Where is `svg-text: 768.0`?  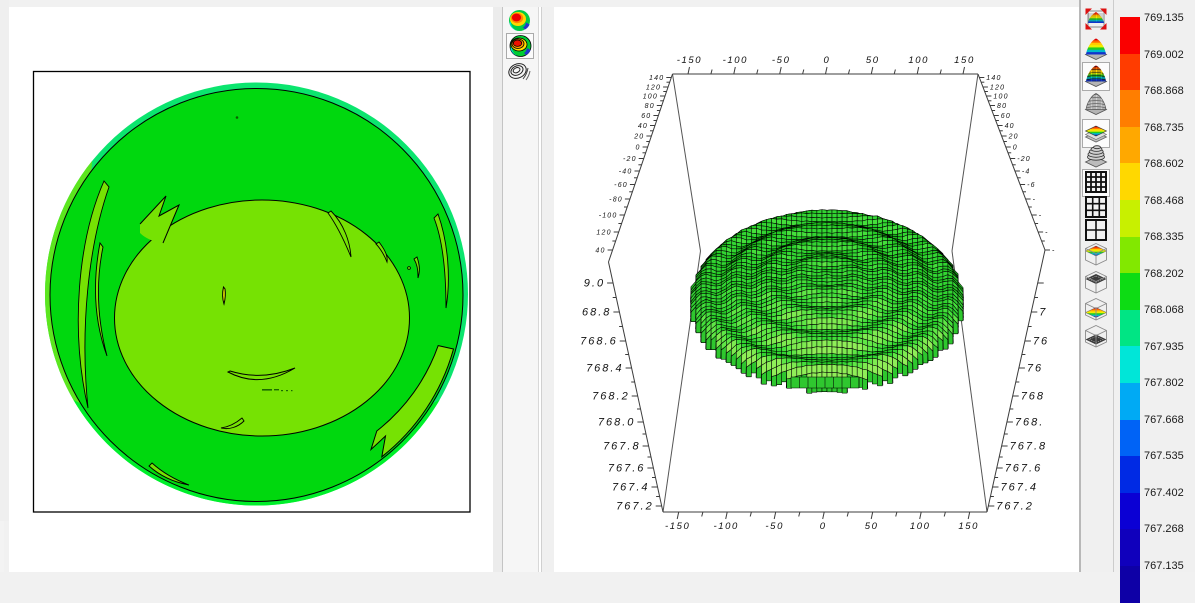 svg-text: 768.0 is located at coordinates (617, 423).